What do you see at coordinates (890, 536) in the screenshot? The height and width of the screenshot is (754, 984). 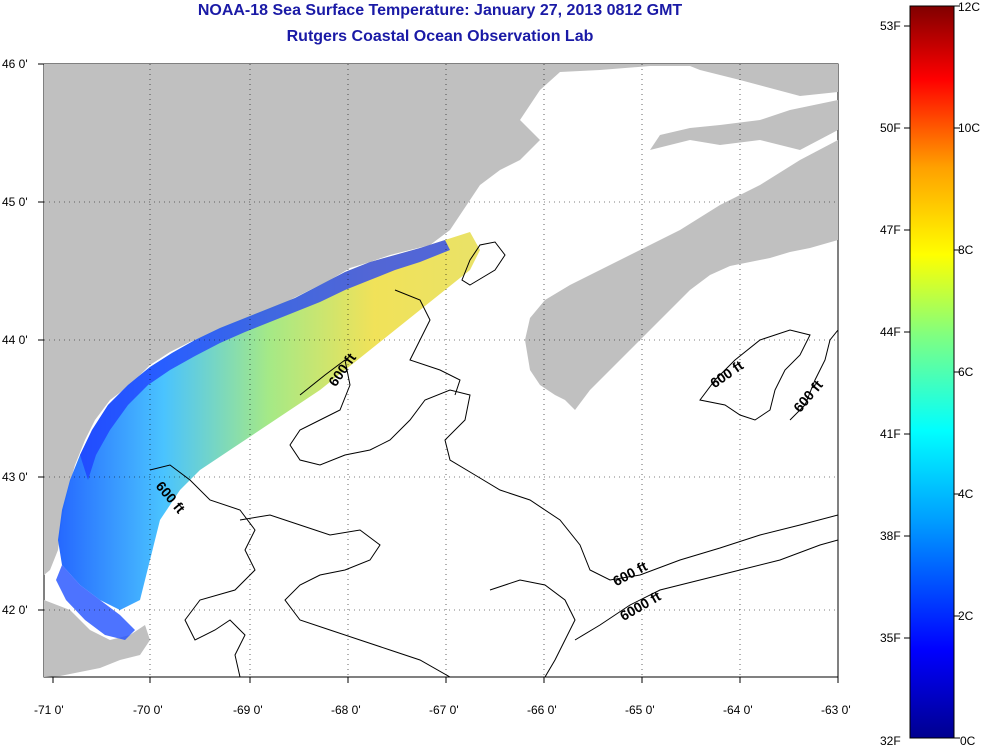 I see `colorbar-f-label: 38F` at bounding box center [890, 536].